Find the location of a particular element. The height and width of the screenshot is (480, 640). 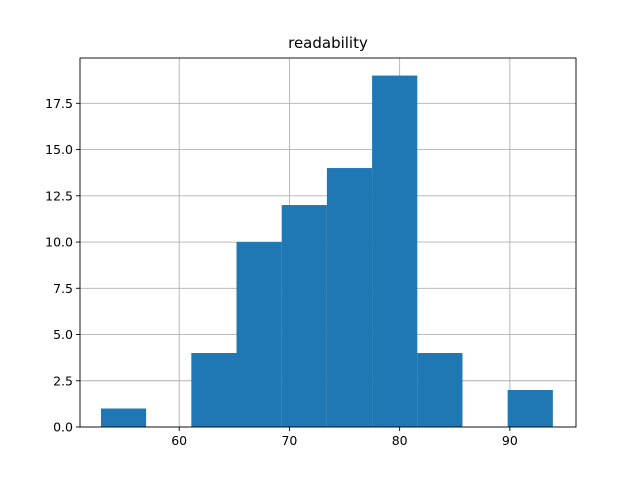

y-tick-label: 2.5 is located at coordinates (63, 380).